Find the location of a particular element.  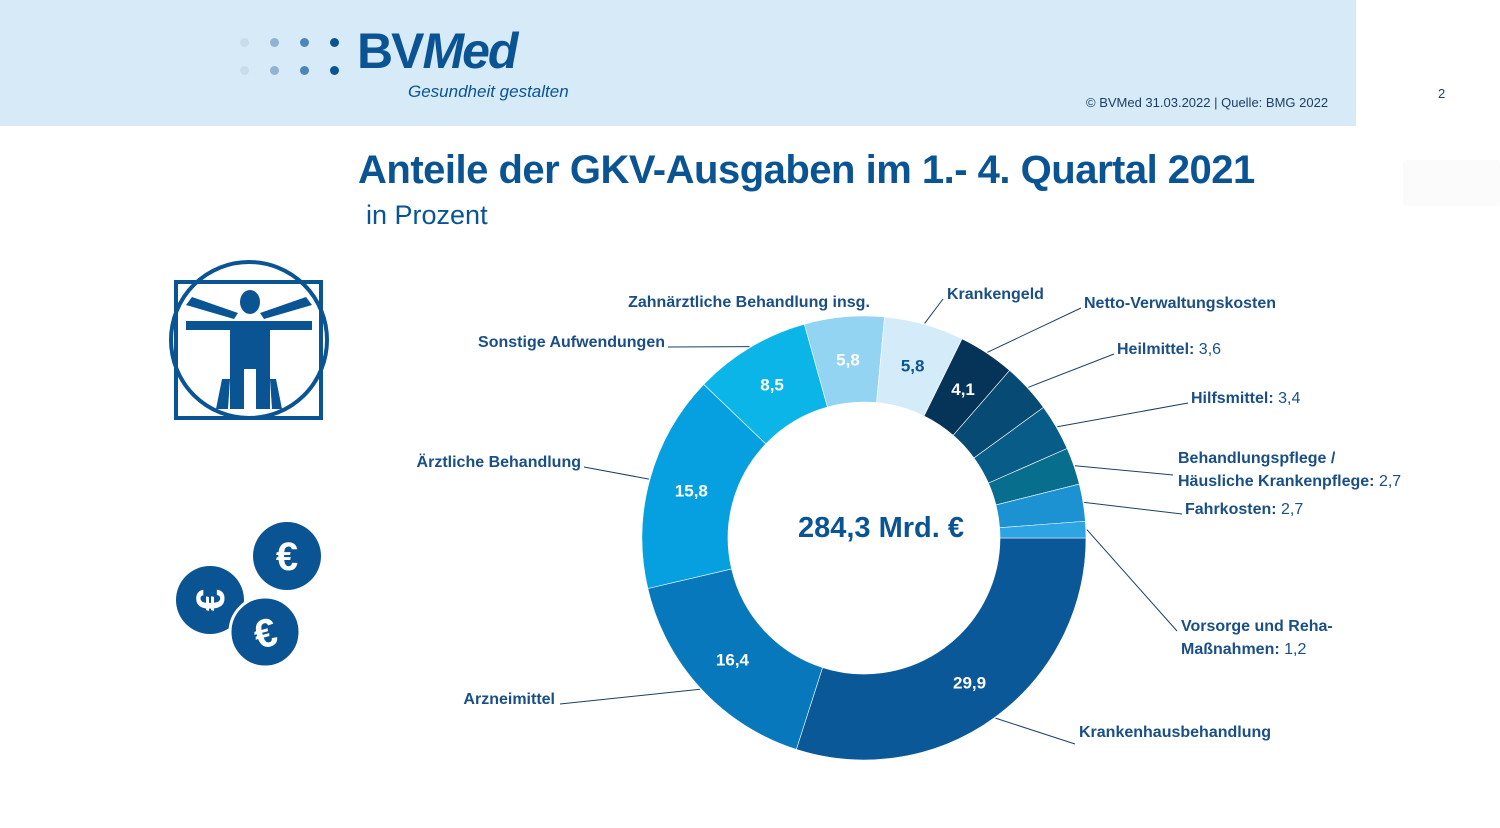

leader-line-netto-verwaltungskosten is located at coordinates (1034, 330).